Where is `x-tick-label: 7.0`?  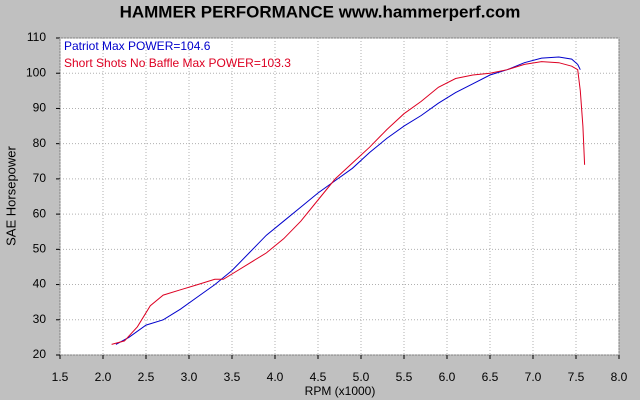
x-tick-label: 7.0 is located at coordinates (533, 377).